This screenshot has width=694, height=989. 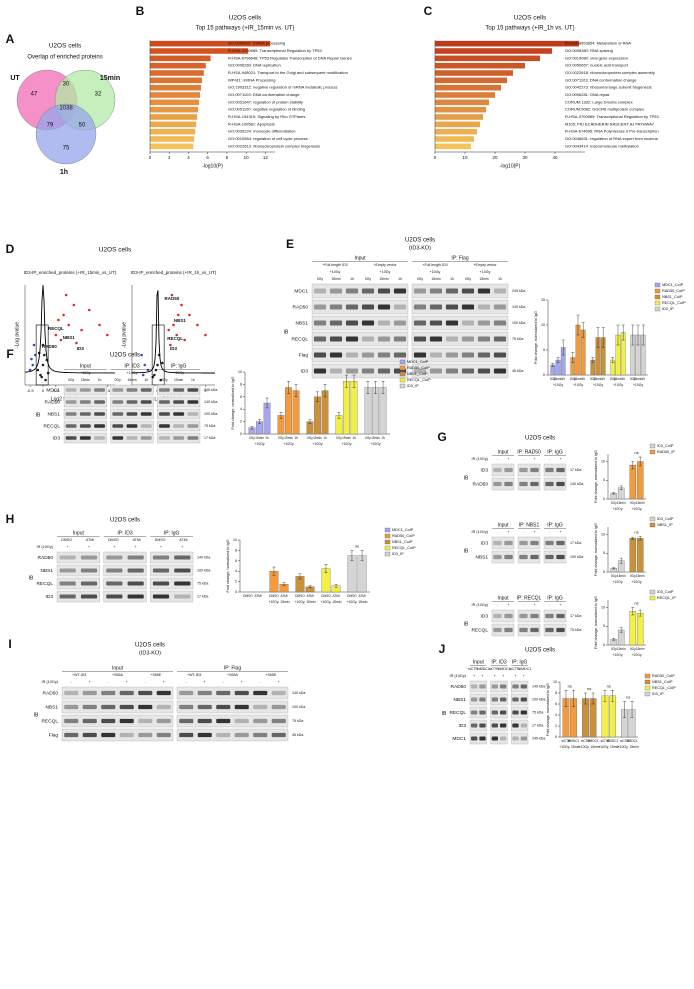 I want to click on lane-label: 0Gy, so click(x=468, y=279).